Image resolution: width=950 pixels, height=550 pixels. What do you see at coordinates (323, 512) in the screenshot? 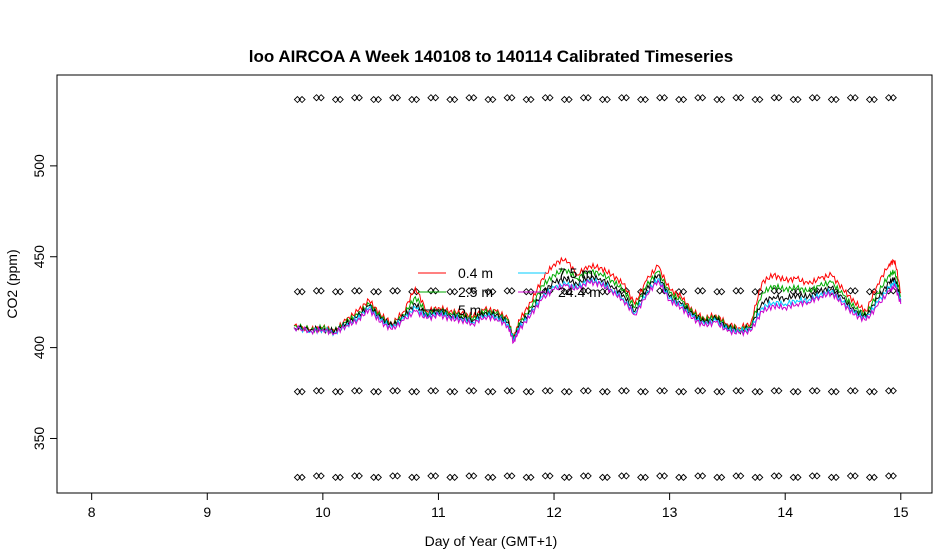
I see `x-tick-label: 10` at bounding box center [323, 512].